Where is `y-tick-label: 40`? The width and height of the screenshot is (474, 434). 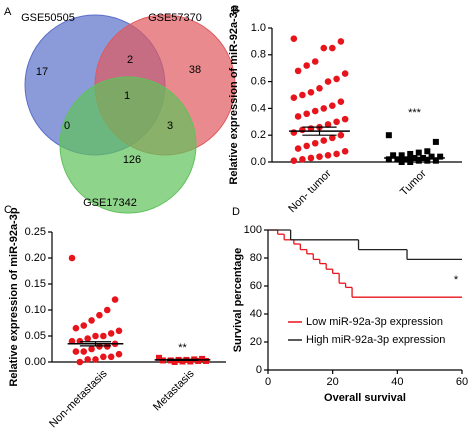 y-tick-label: 40 is located at coordinates (256, 314).